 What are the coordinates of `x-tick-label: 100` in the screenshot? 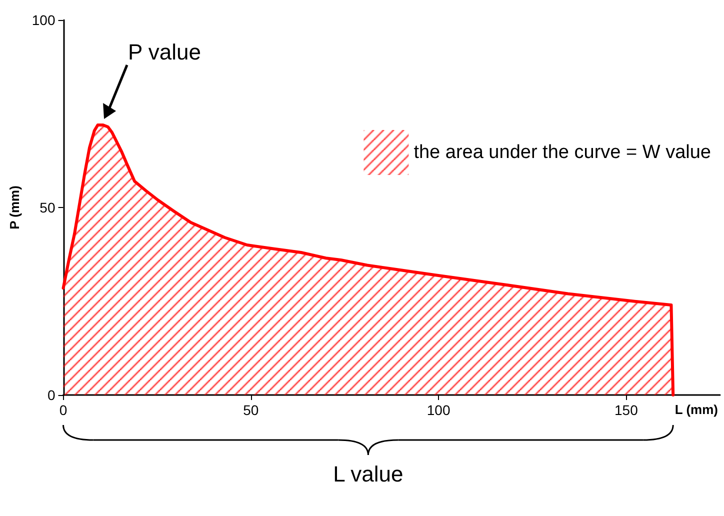 It's located at (438, 410).